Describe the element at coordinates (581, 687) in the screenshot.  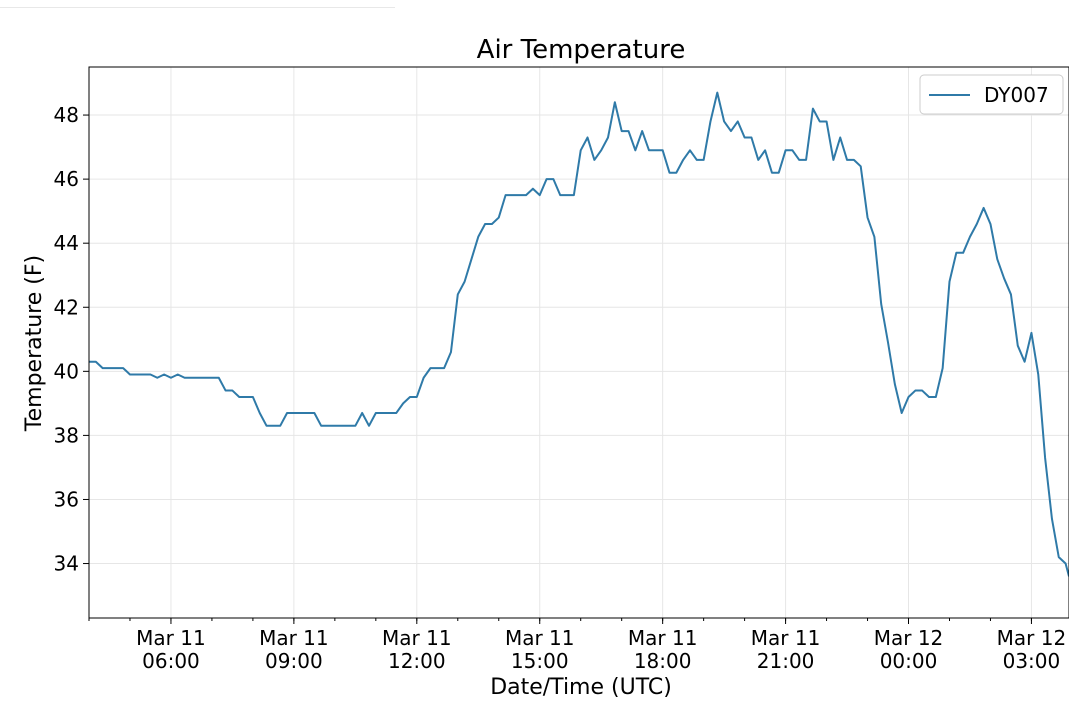
I see `x-axis-label: Date/Time (UTC)` at that location.